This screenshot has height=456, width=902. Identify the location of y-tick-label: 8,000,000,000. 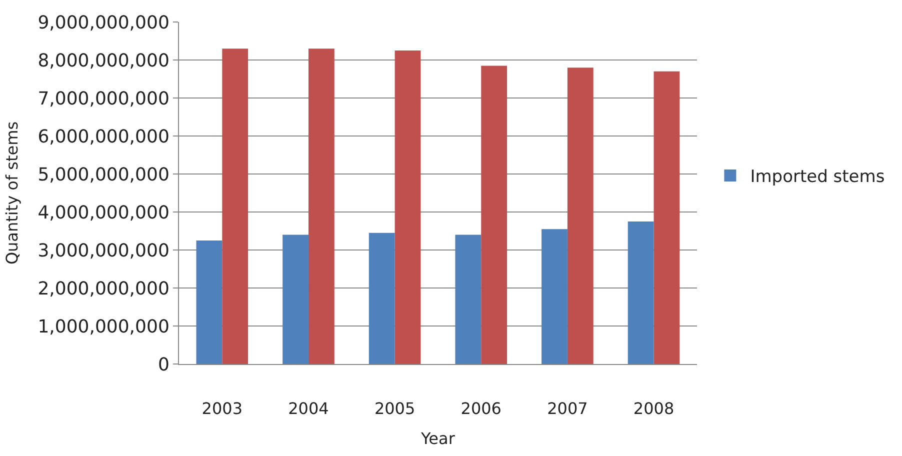
(104, 61).